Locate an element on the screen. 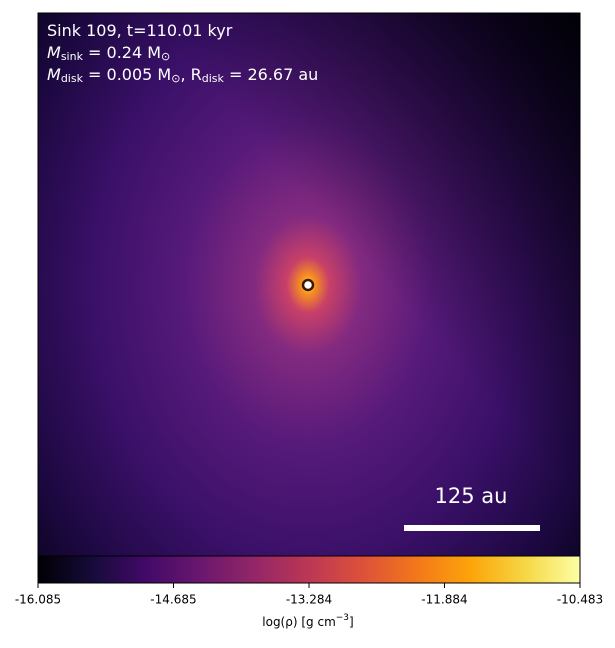 The image size is (615, 648). sink-marker is located at coordinates (308, 285).